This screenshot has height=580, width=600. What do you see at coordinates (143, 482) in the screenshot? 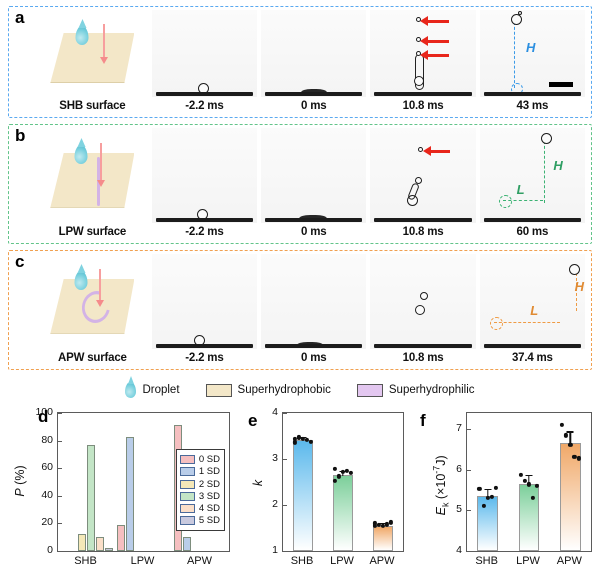
I see `plot-area-d: 0 SD 1 SD 2 SD 3 SD 4 SD 5 SD` at bounding box center [143, 482].